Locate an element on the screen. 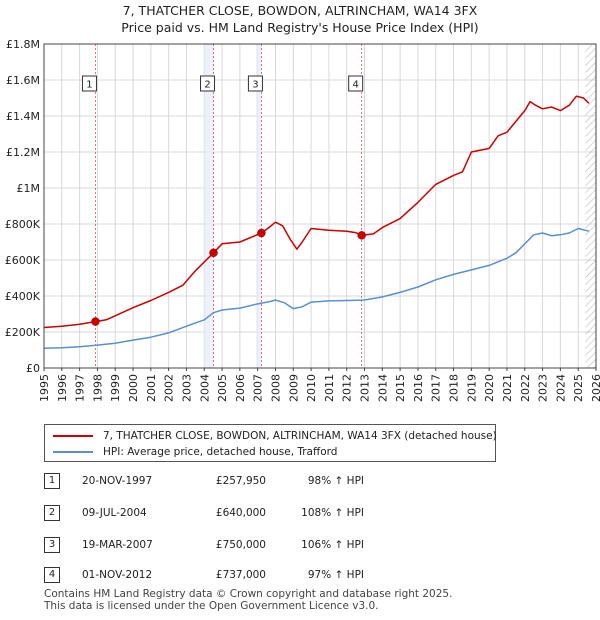  forecast-hatch-area is located at coordinates (590, 206).